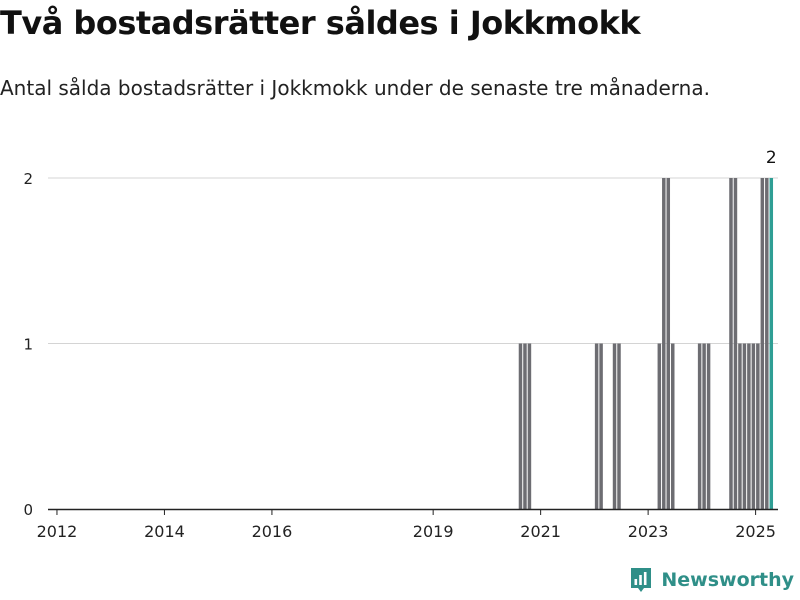 The image size is (800, 600). I want to click on highlight-value-label: 2, so click(771, 158).